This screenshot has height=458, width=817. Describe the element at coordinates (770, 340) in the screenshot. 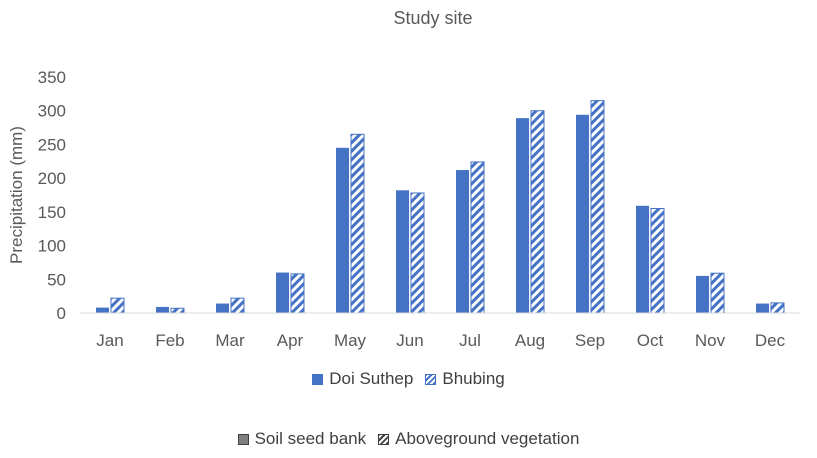

I see `x-tick-label: Dec` at that location.